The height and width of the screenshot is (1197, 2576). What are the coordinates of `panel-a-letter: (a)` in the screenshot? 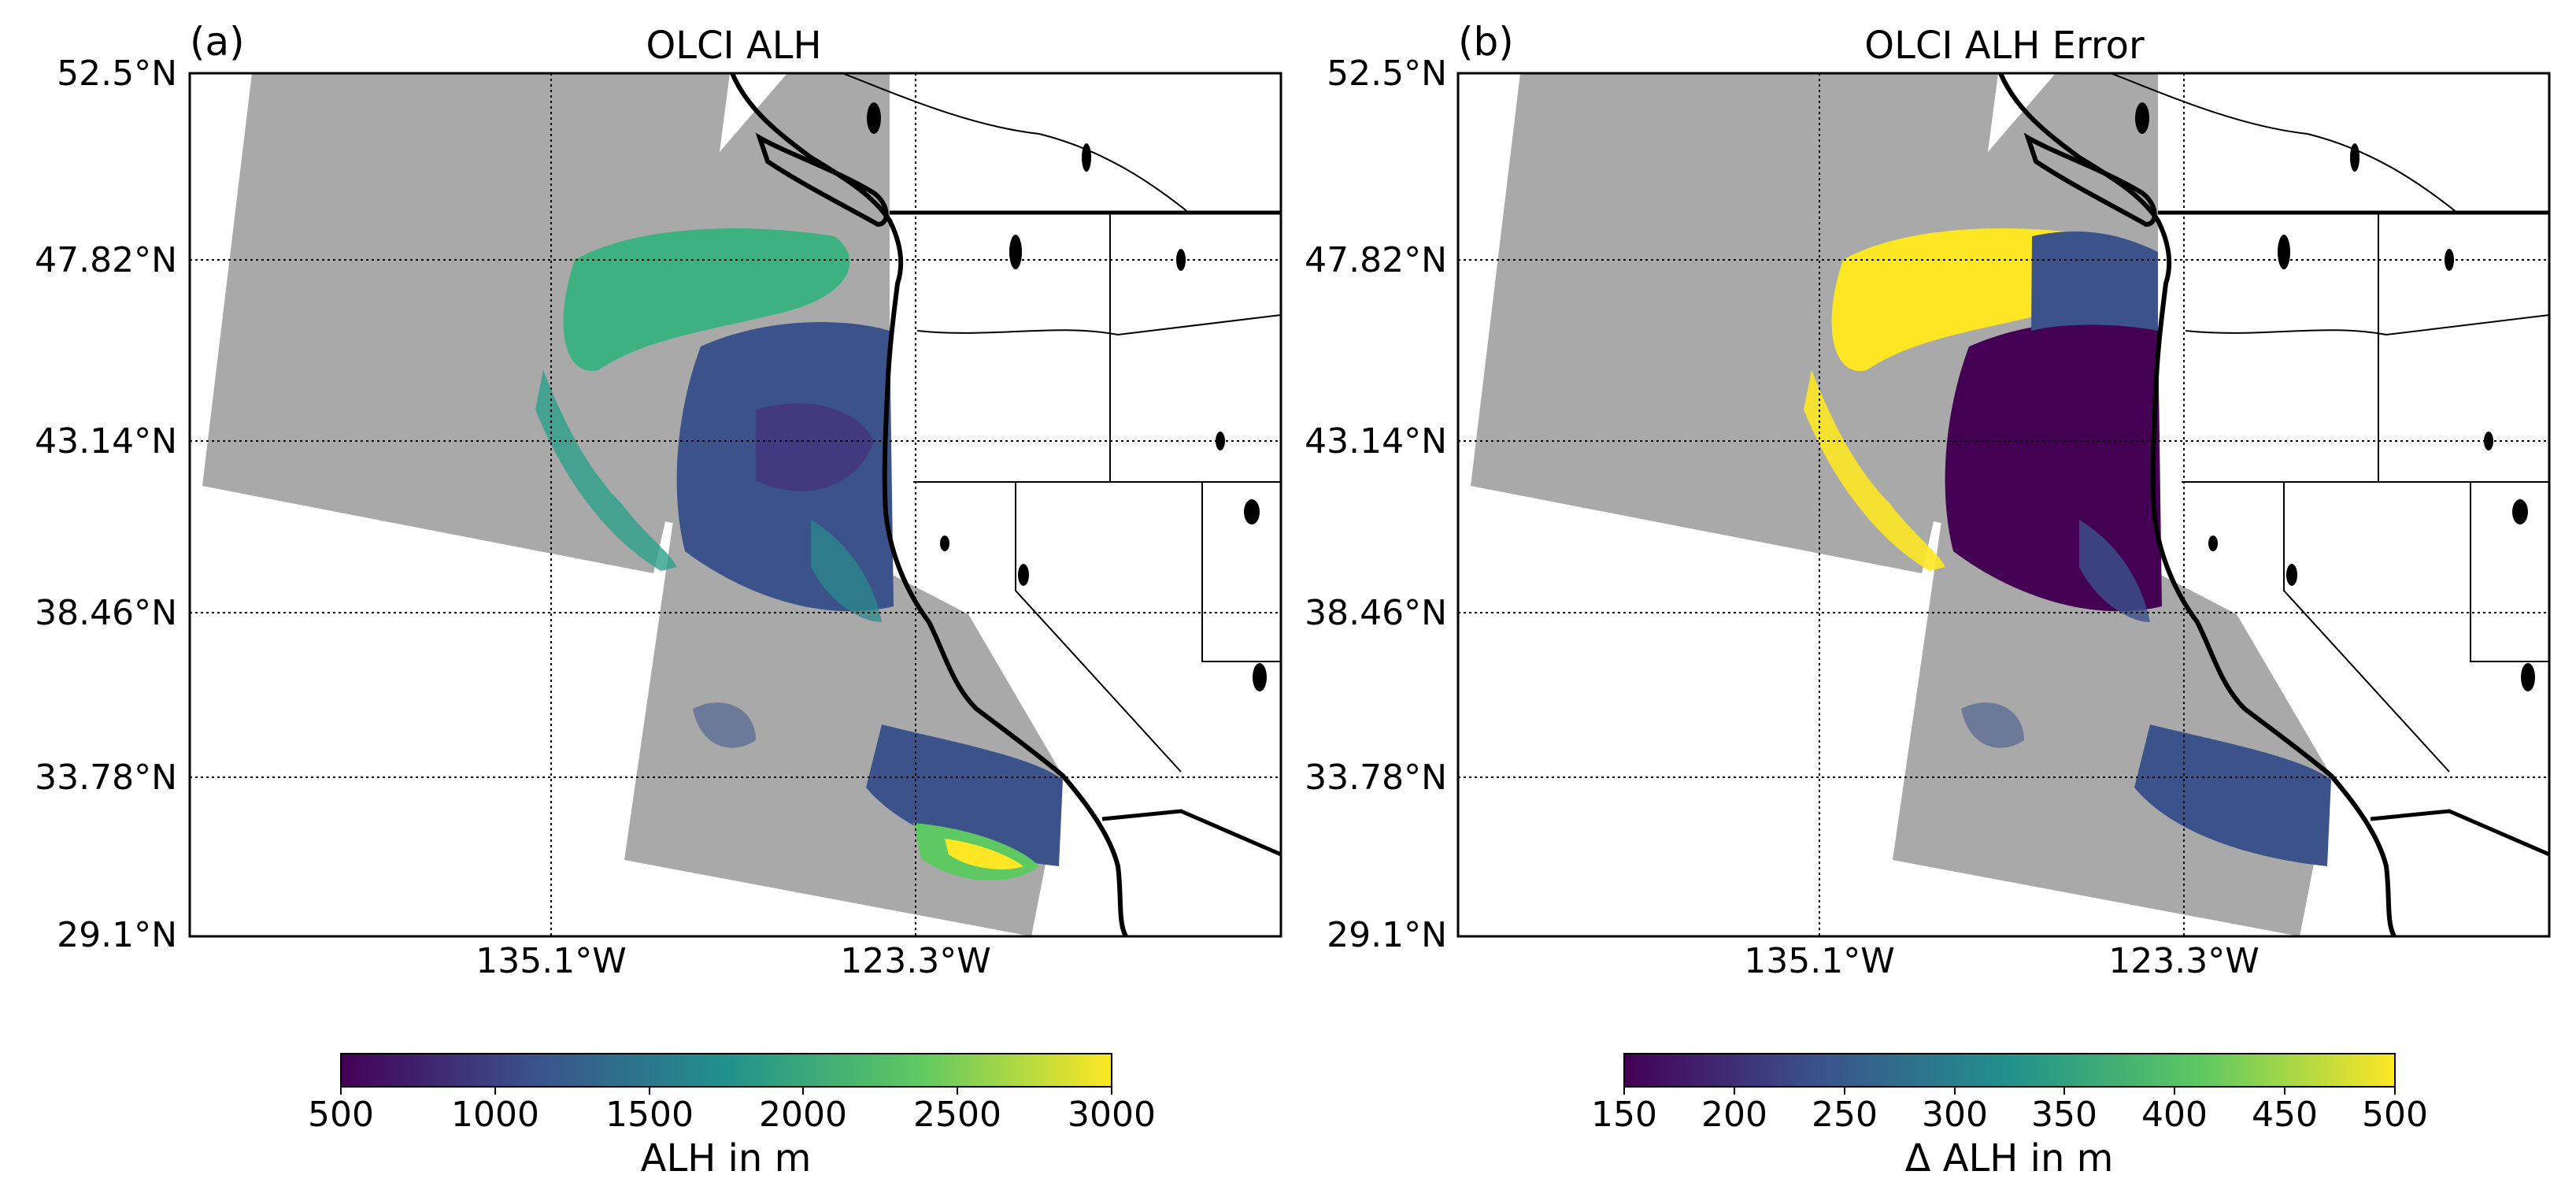 It's located at (217, 42).